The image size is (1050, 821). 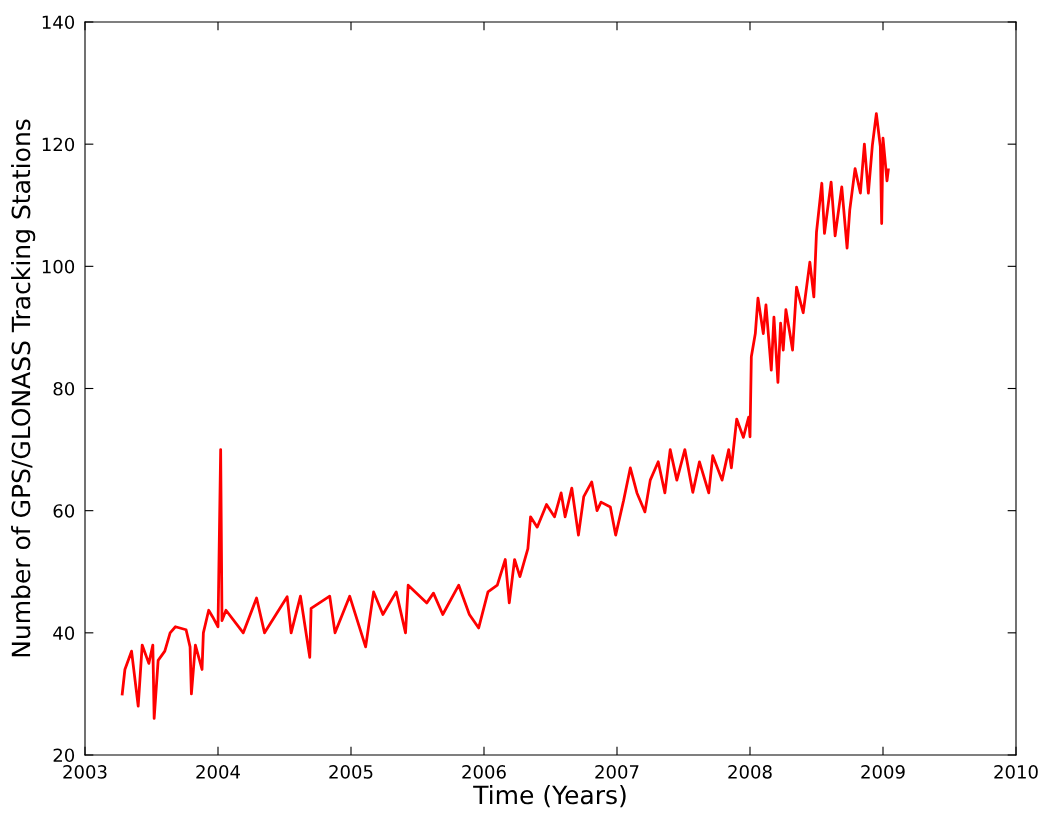 I want to click on y-tick-label: 40, so click(x=64, y=633).